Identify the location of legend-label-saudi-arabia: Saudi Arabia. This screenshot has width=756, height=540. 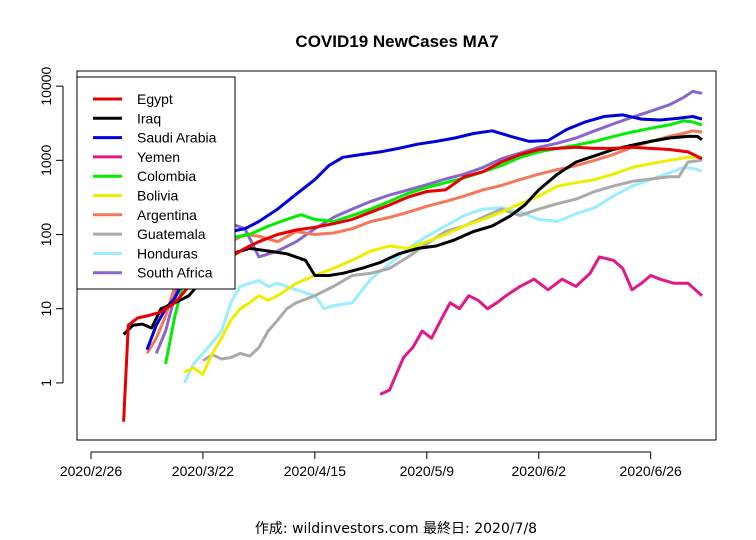
(177, 138).